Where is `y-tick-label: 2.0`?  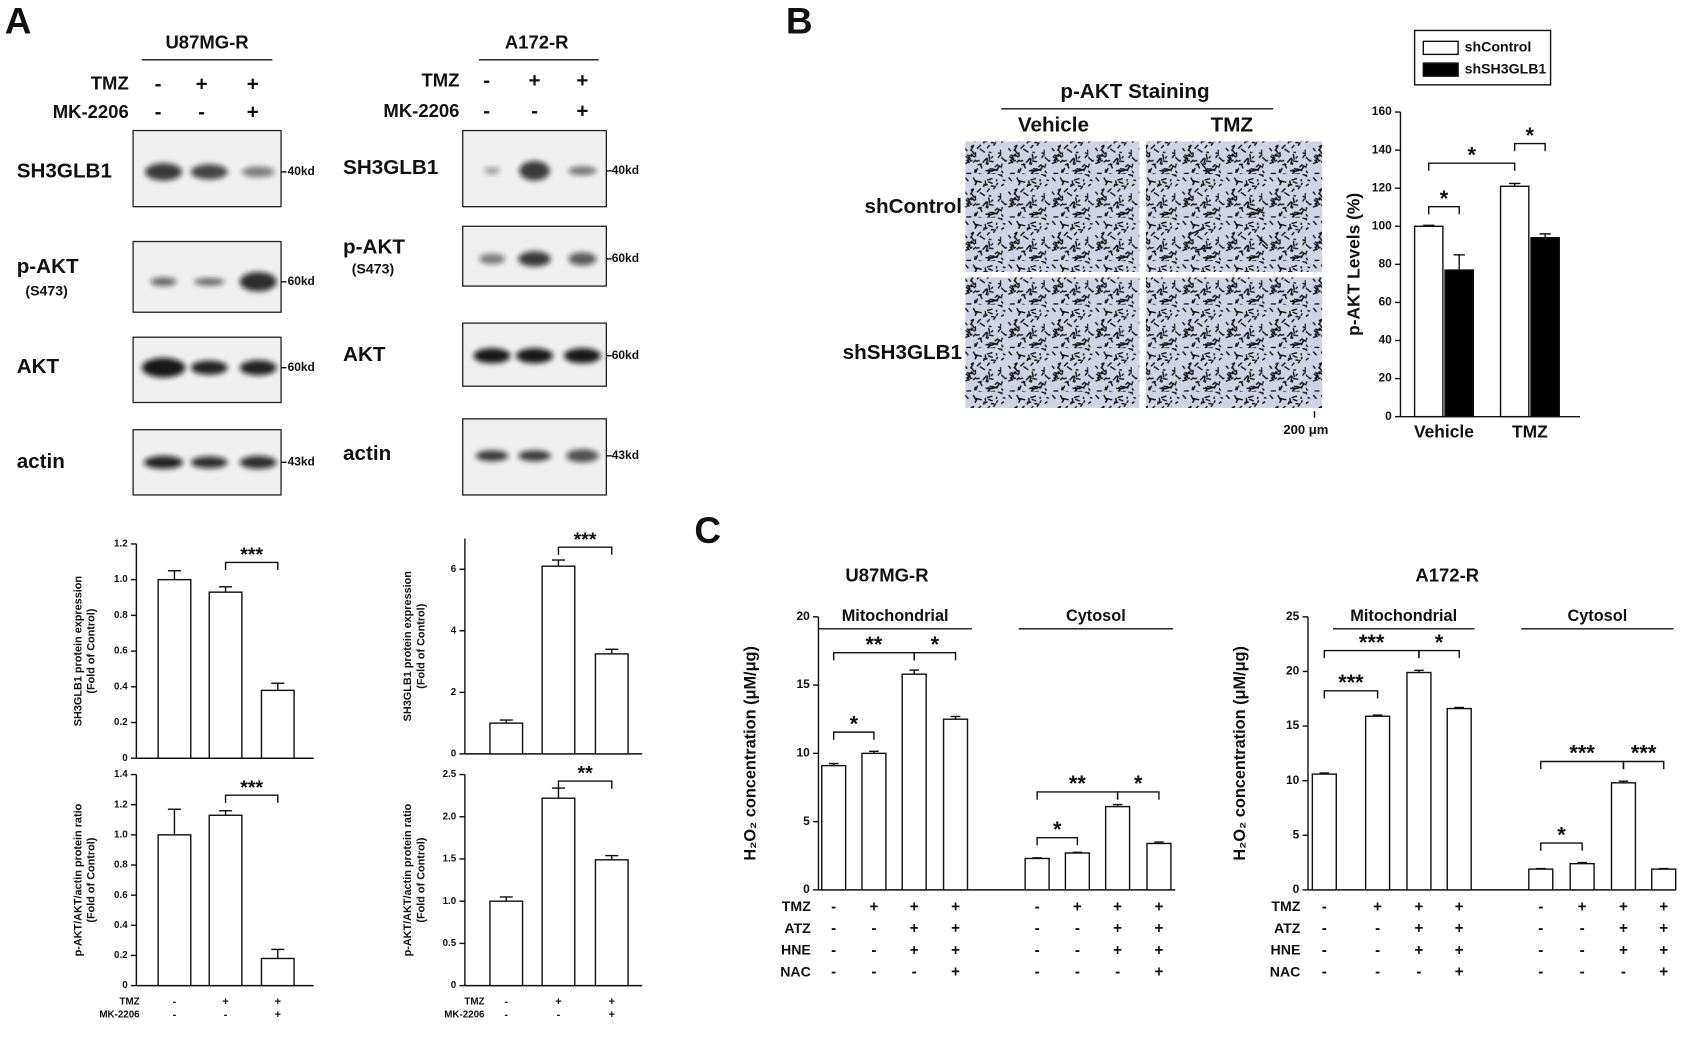
y-tick-label: 2.0 is located at coordinates (450, 816).